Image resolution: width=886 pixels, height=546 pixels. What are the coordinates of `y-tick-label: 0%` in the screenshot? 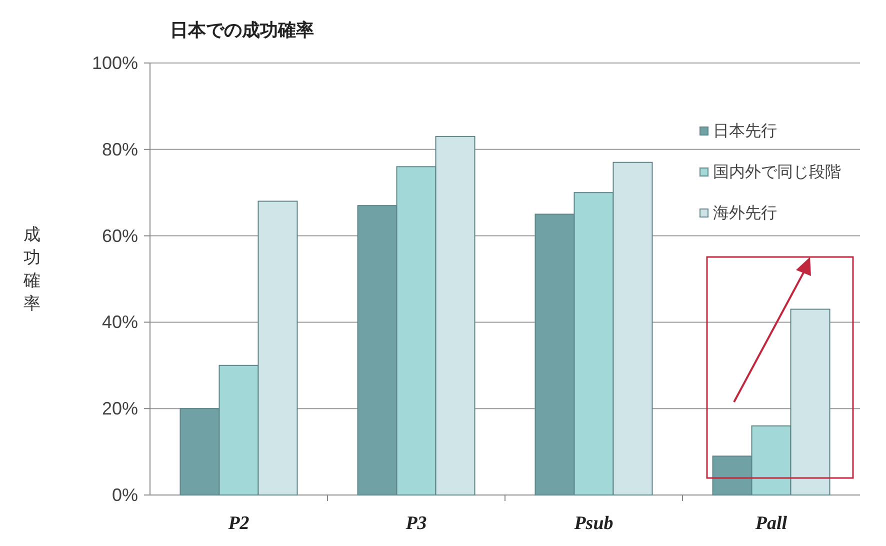 It's located at (125, 495).